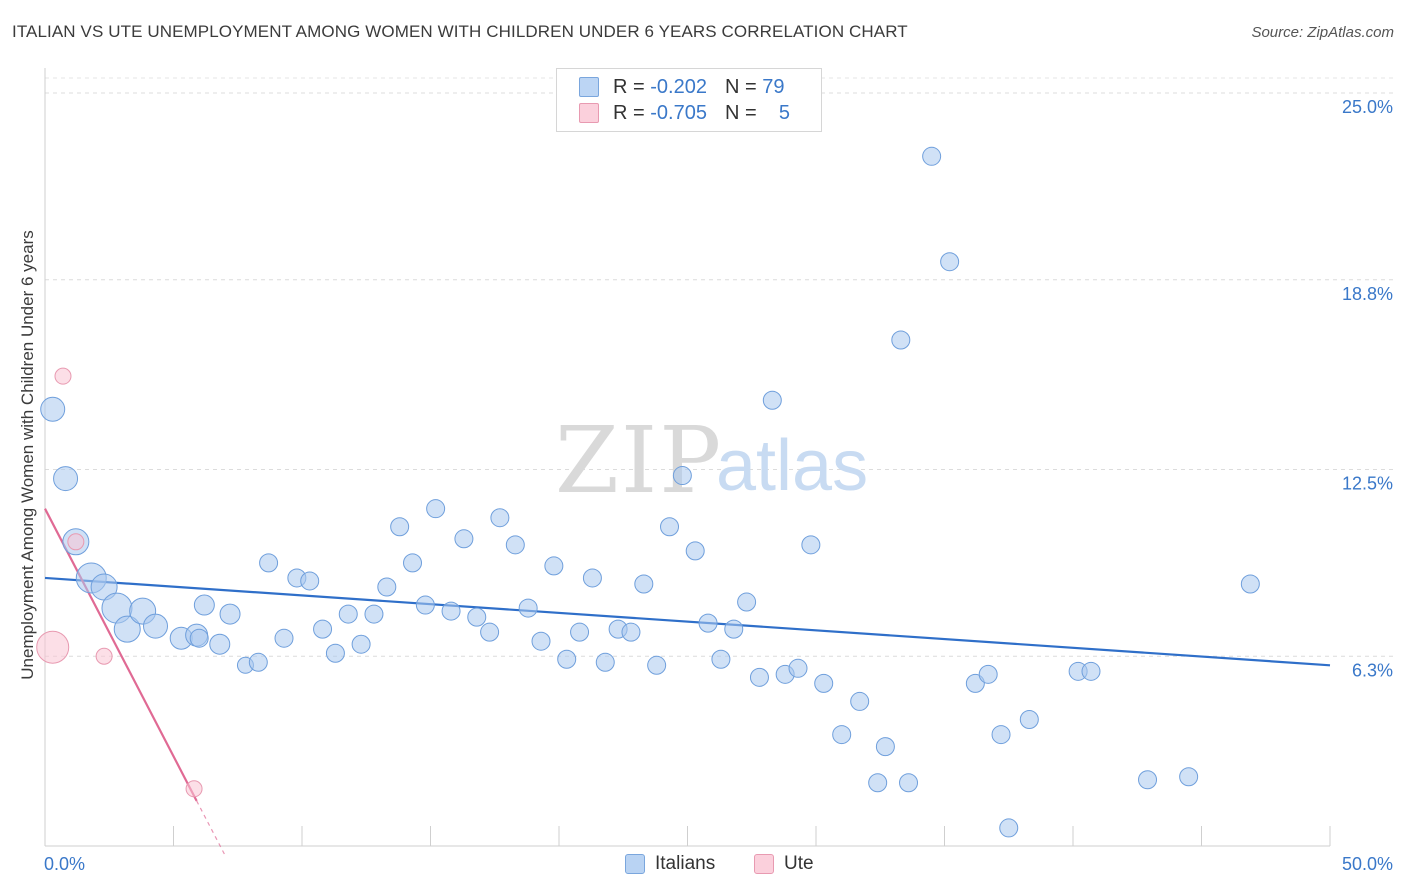 The width and height of the screenshot is (1406, 892). What do you see at coordinates (678, 86) in the screenshot?
I see `legend-r-value-italians: -0.202` at bounding box center [678, 86].